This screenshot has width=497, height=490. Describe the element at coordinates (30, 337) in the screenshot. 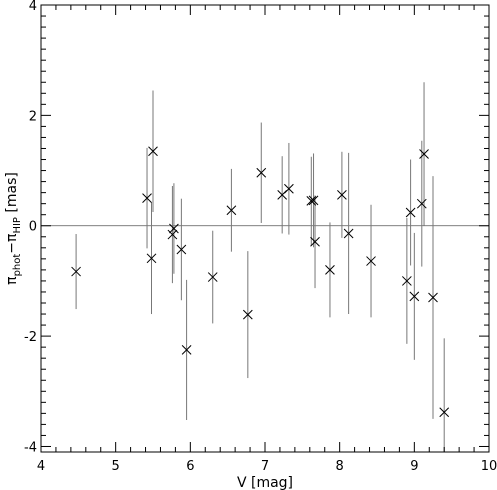

I see `y-tick-label: -2` at that location.